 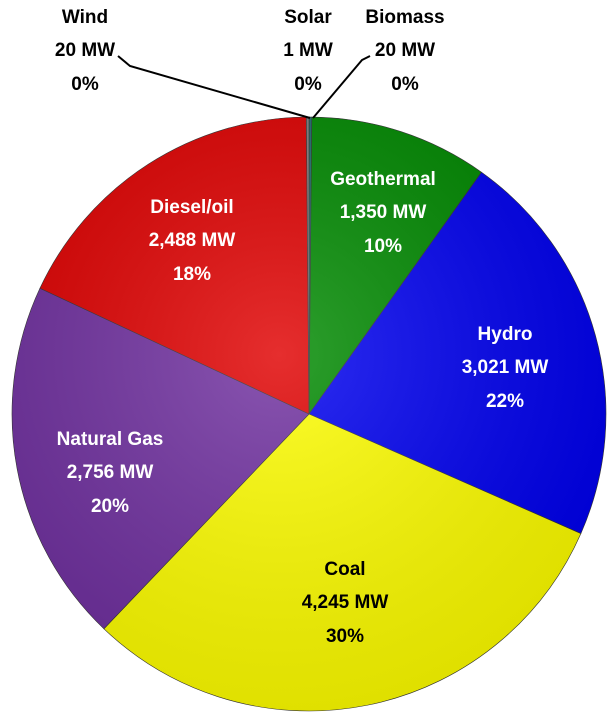 I want to click on slice-label: Hydro, so click(x=505, y=334).